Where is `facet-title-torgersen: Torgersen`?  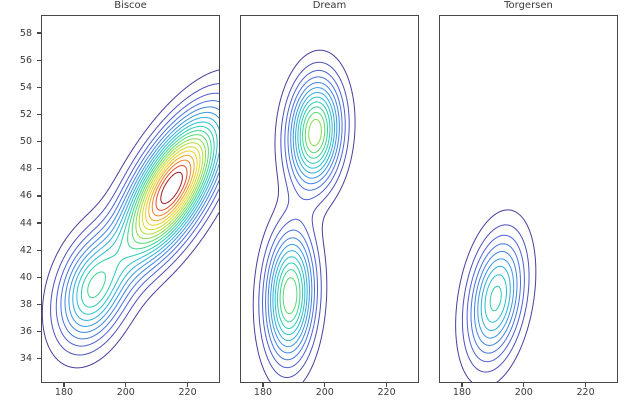
facet-title-torgersen: Torgersen is located at coordinates (528, 5).